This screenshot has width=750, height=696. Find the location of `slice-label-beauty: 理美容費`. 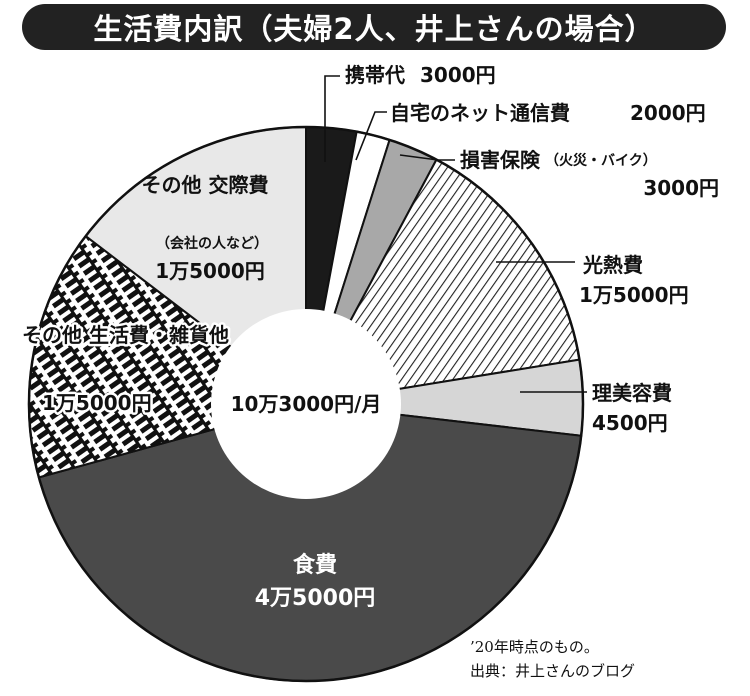

slice-label-beauty: 理美容費 is located at coordinates (632, 393).